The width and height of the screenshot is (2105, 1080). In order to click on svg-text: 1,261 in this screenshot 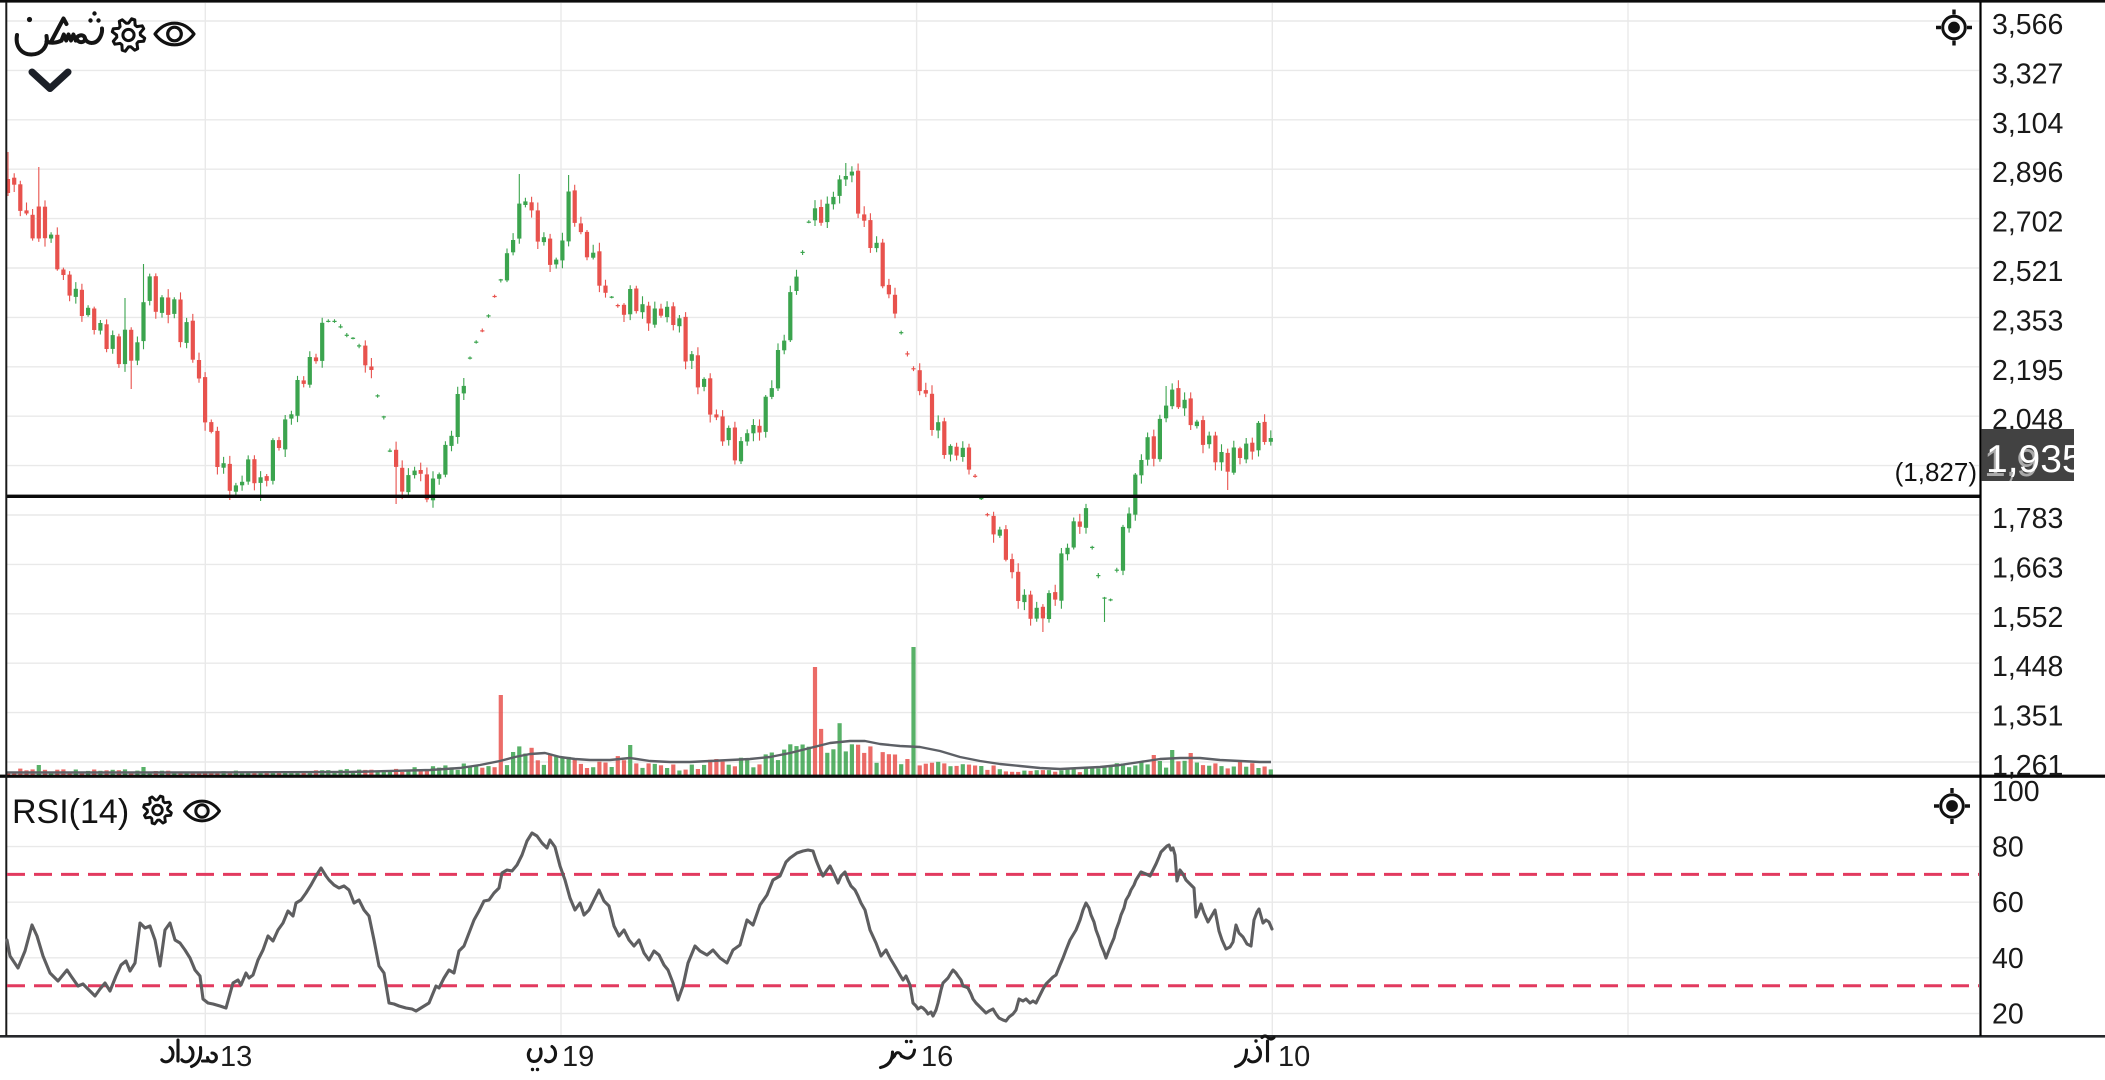, I will do `click(2027, 766)`.